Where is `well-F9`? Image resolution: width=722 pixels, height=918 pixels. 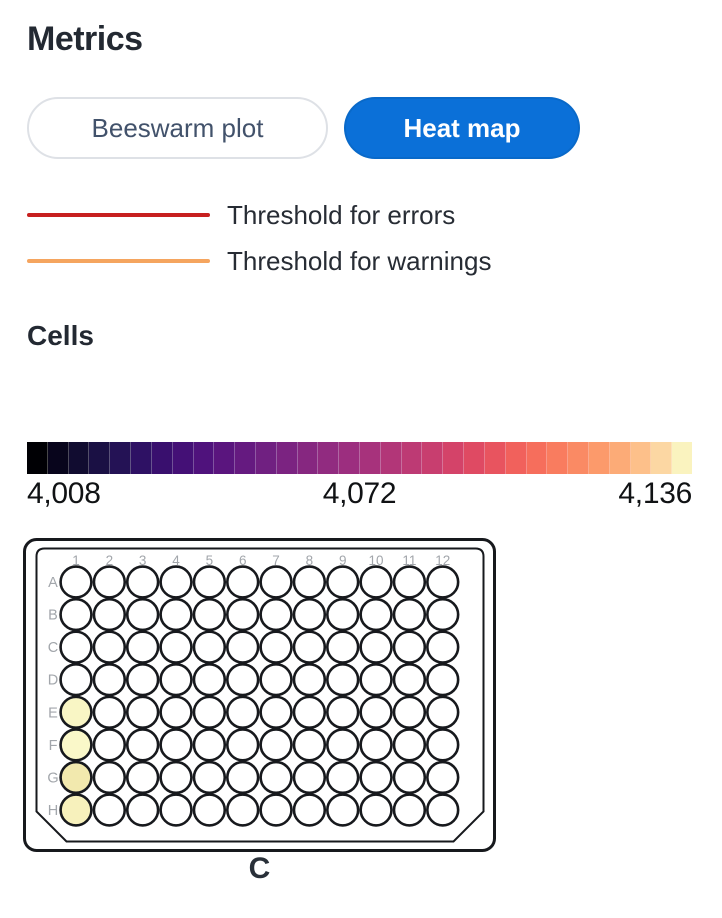 well-F9 is located at coordinates (343, 745).